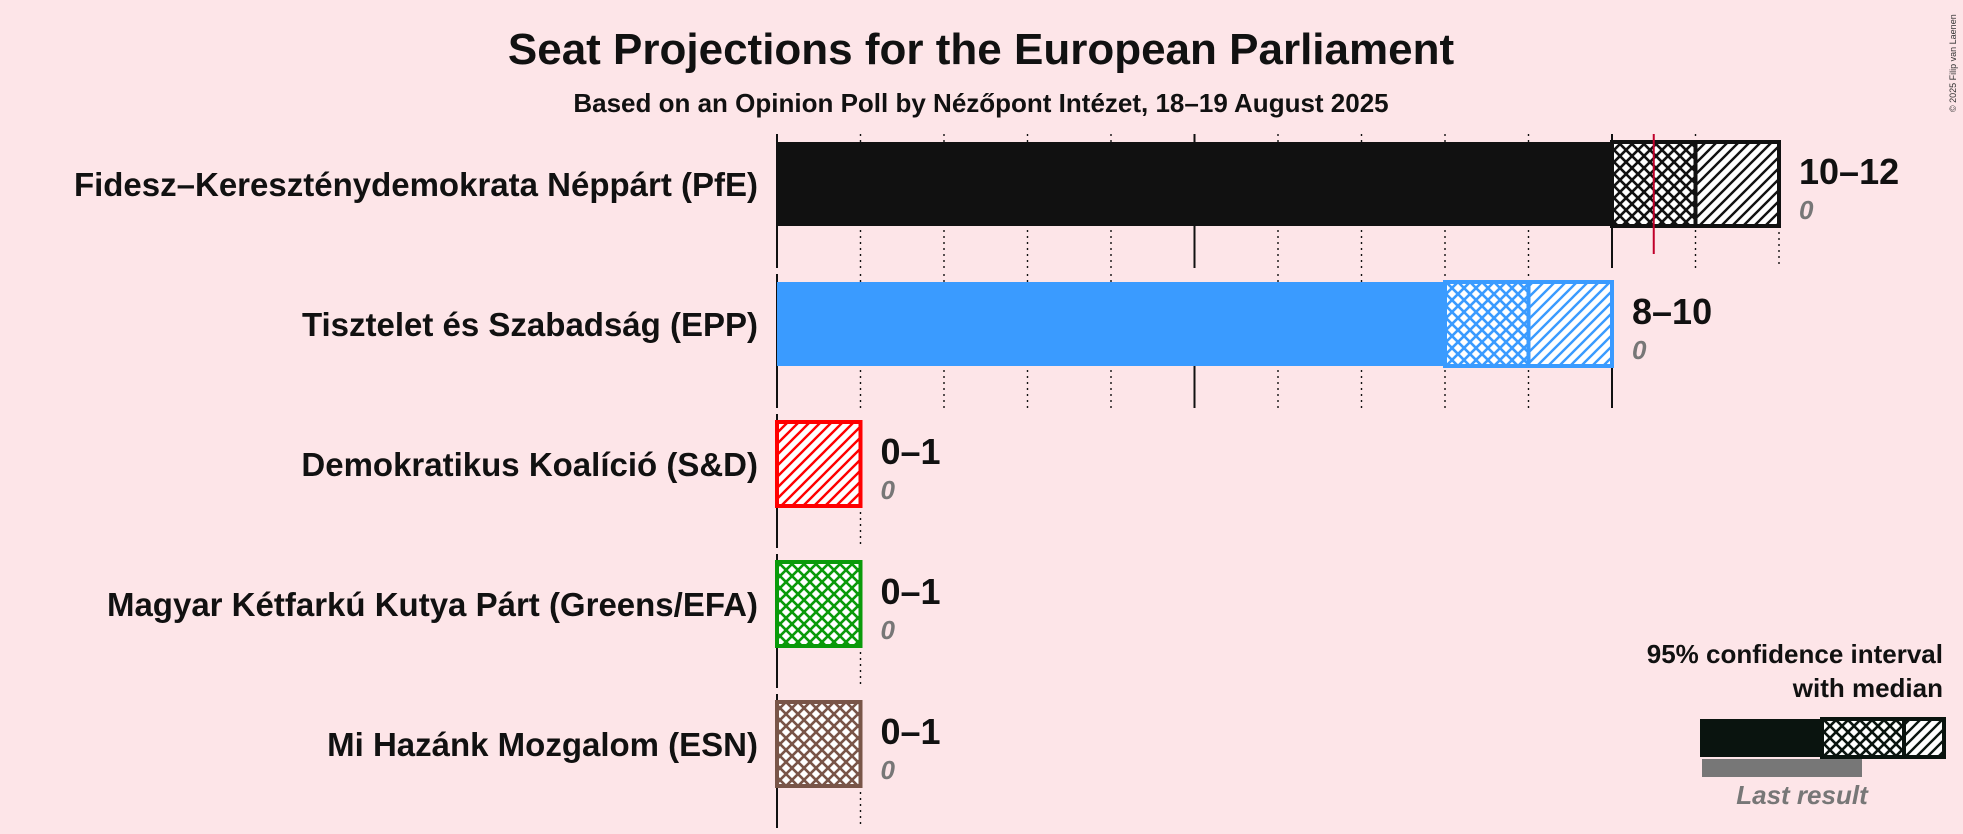  I want to click on legend-last-result-swatch, so click(1782, 768).